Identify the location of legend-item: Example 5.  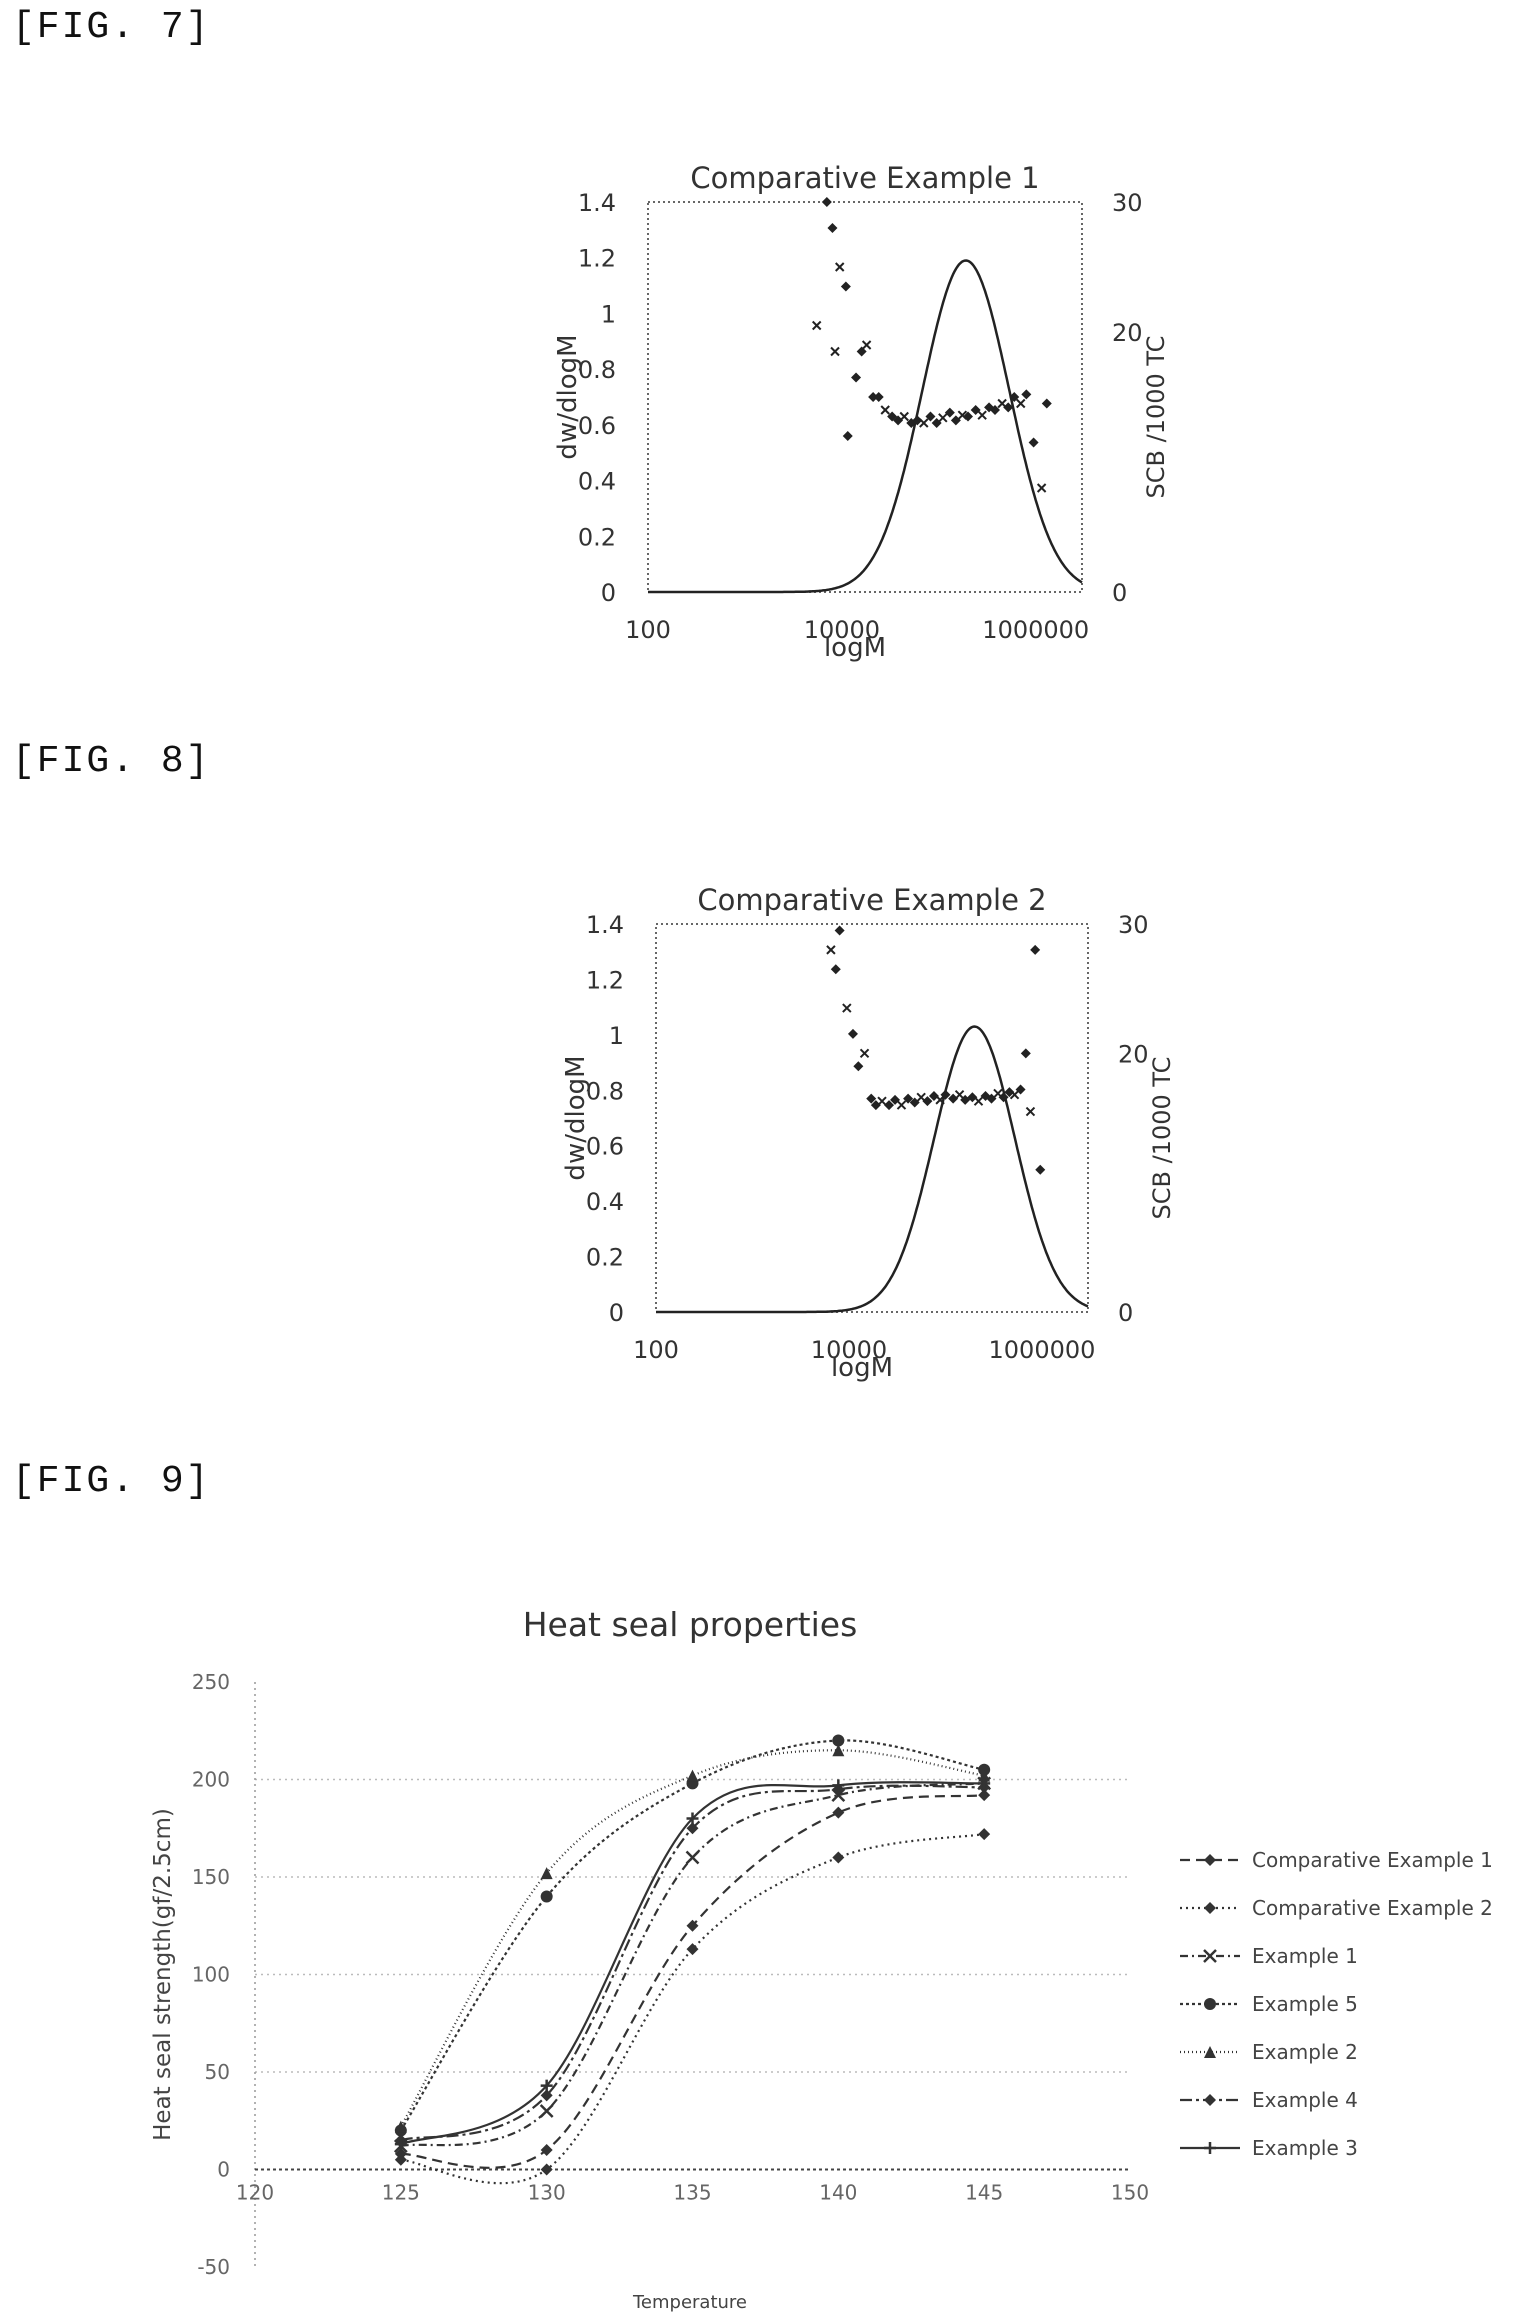
(1269, 2004).